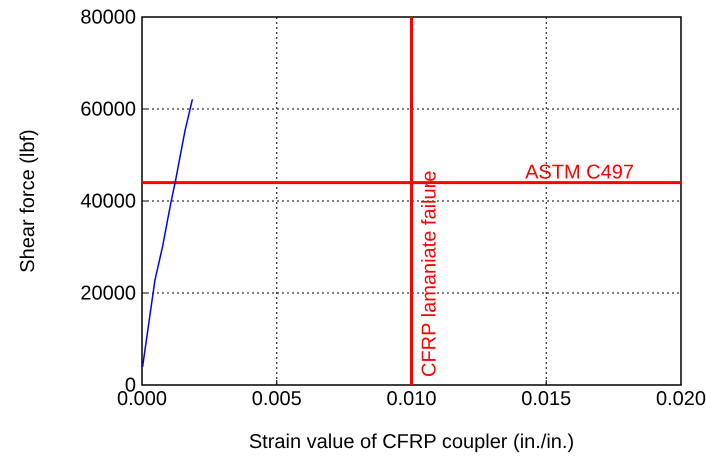  Describe the element at coordinates (28, 201) in the screenshot. I see `y-axis-title: Shear force (lbf)` at that location.